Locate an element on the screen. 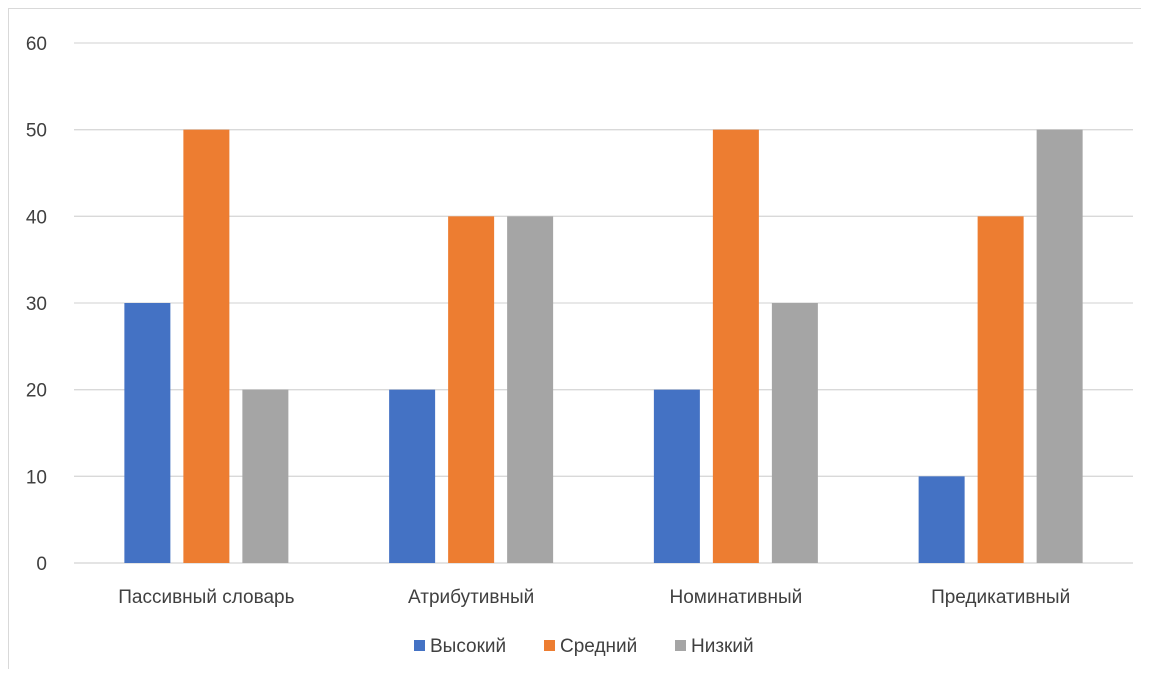  legend-label: Высокий is located at coordinates (468, 646).